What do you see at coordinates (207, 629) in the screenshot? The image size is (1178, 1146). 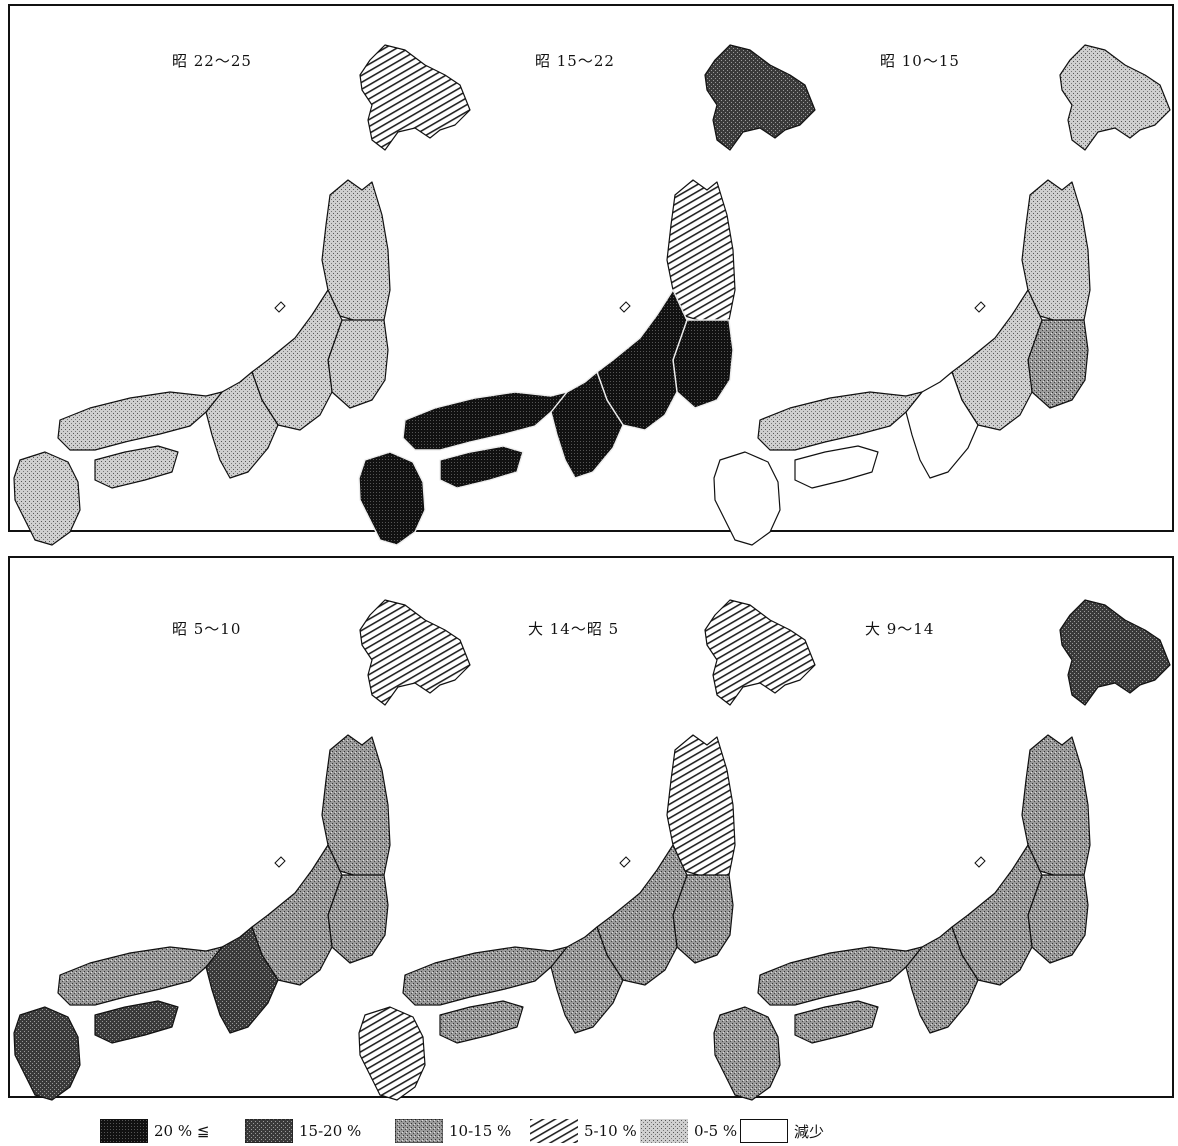 I see `map-title-m4: 昭 5〜10` at bounding box center [207, 629].